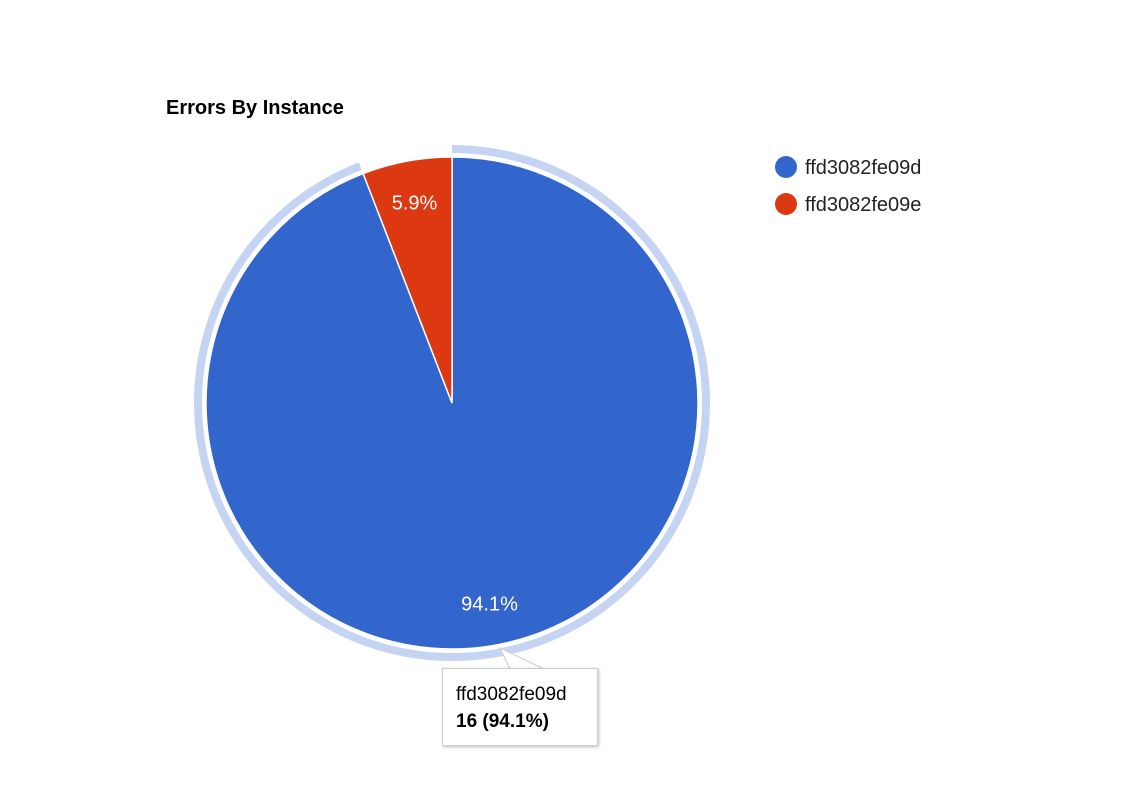 The image size is (1136, 810). Describe the element at coordinates (407, 280) in the screenshot. I see `pie-slice-ffd3082fe09e` at that location.